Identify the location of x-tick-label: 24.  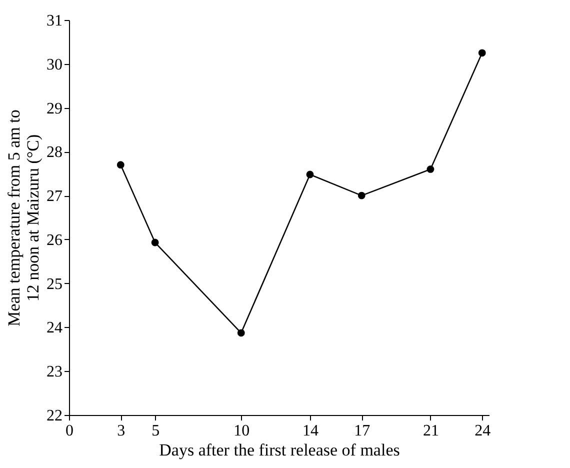
(482, 431).